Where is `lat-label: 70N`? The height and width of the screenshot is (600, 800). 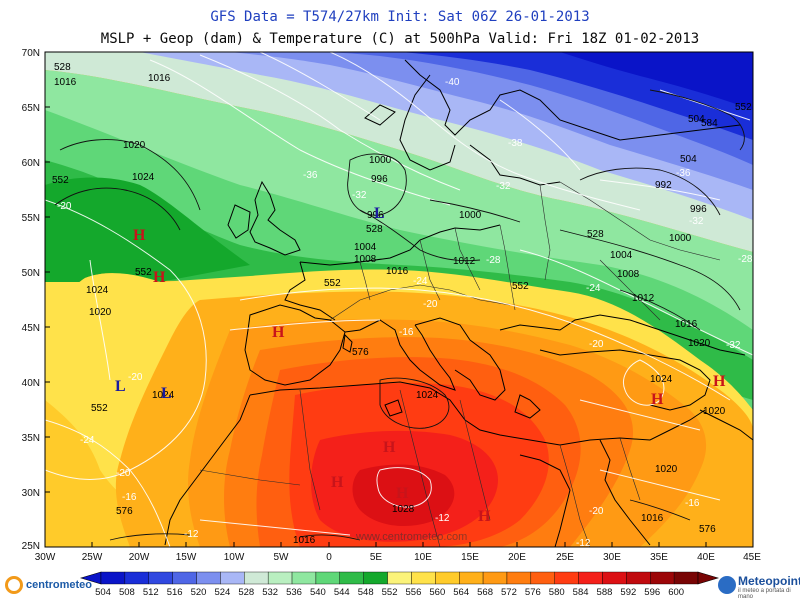
lat-label: 70N is located at coordinates (31, 53).